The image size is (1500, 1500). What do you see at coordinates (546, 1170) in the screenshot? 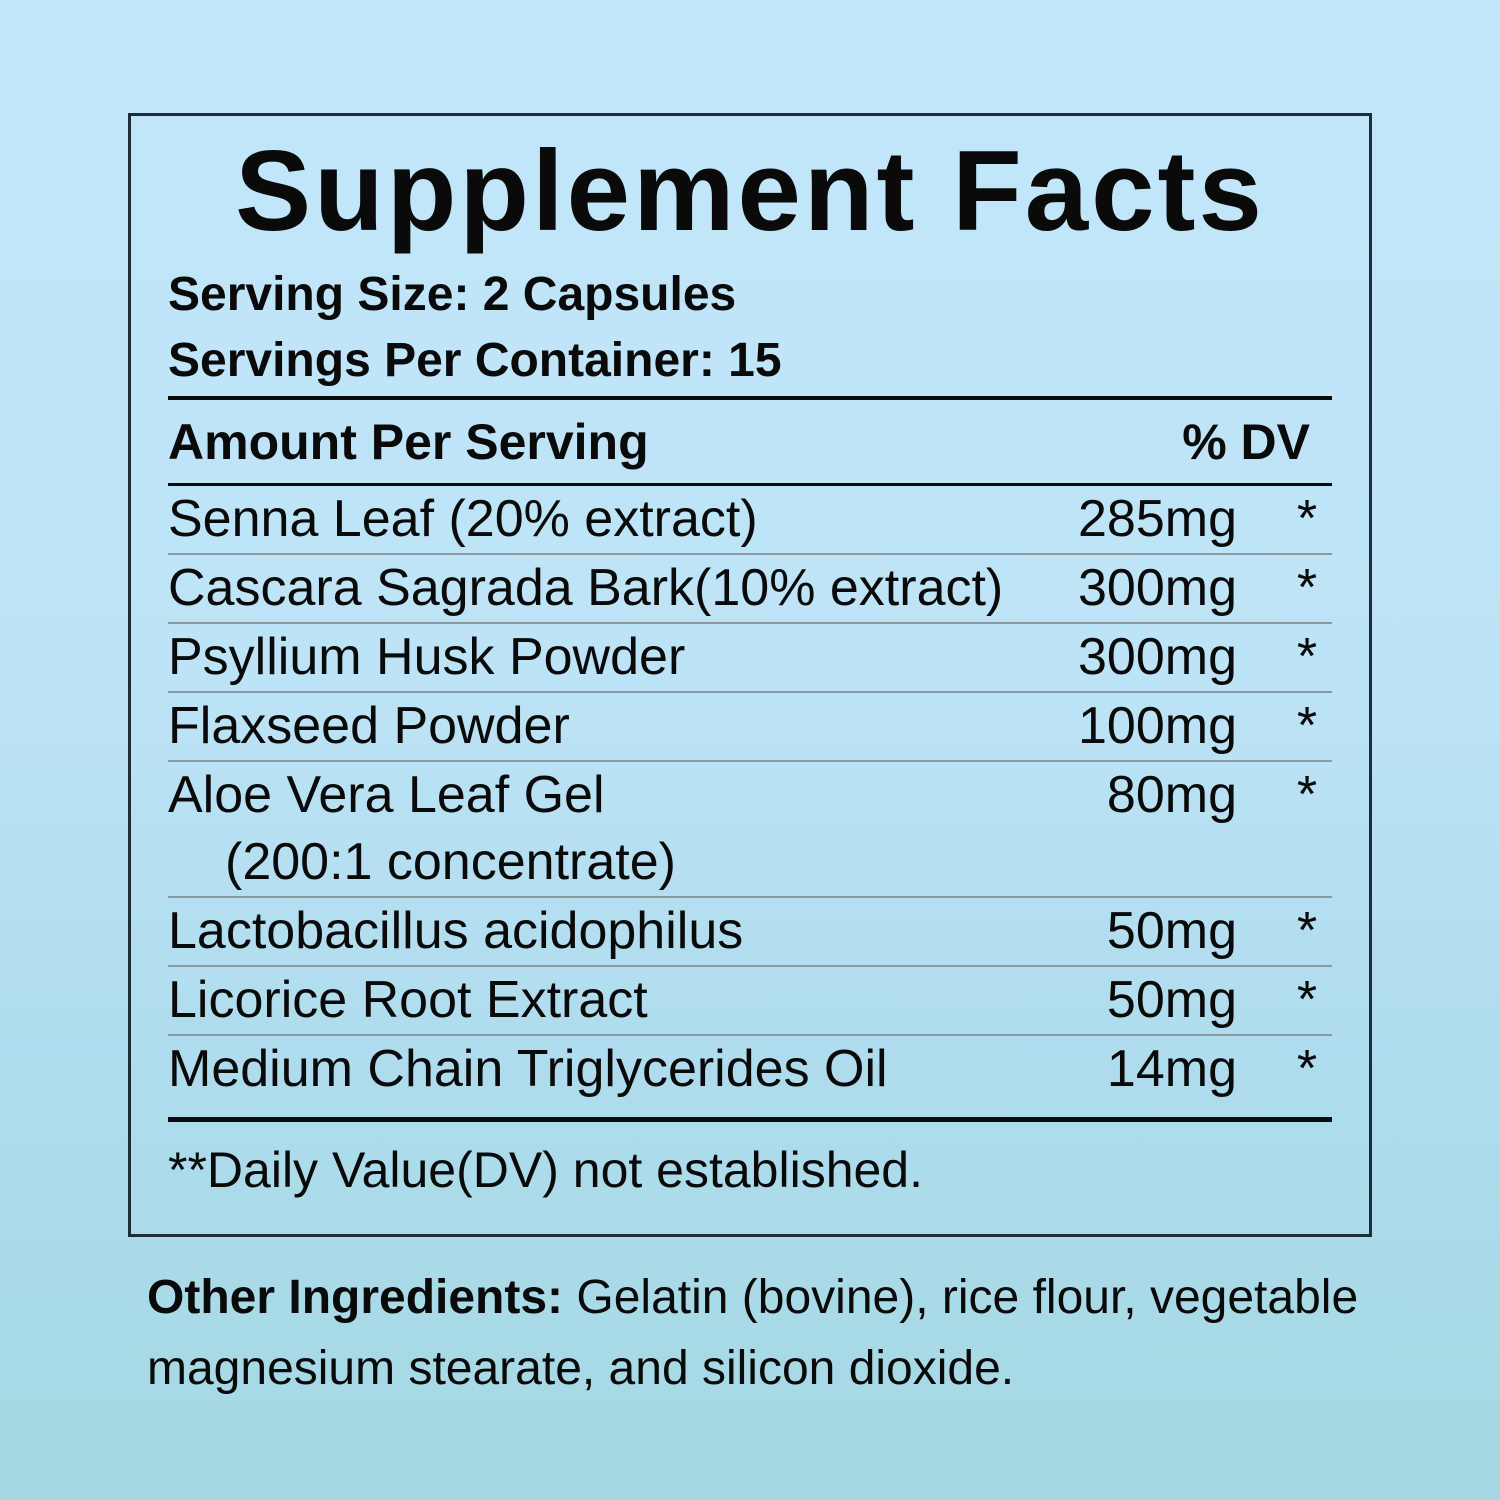
I see `daily-value-footnote: **Daily Value(DV) not established.` at bounding box center [546, 1170].